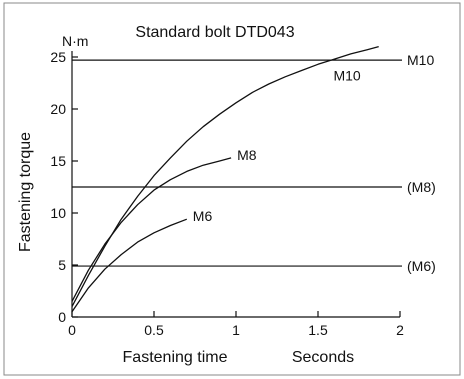  I want to click on x-tick-label: 2, so click(400, 330).